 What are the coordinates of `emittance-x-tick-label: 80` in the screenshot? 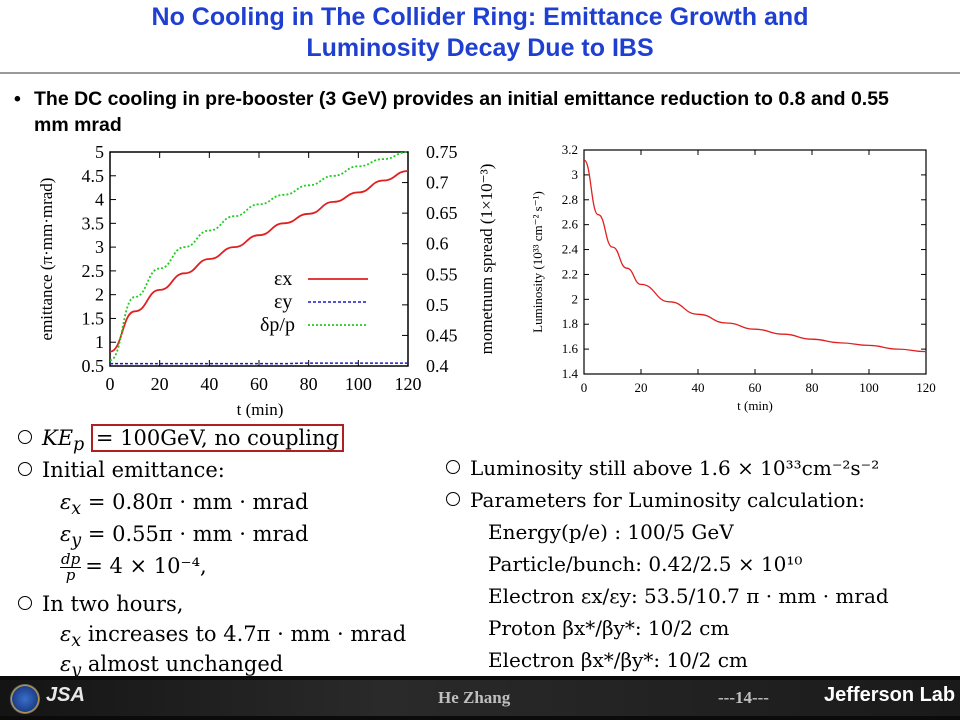 It's located at (309, 384).